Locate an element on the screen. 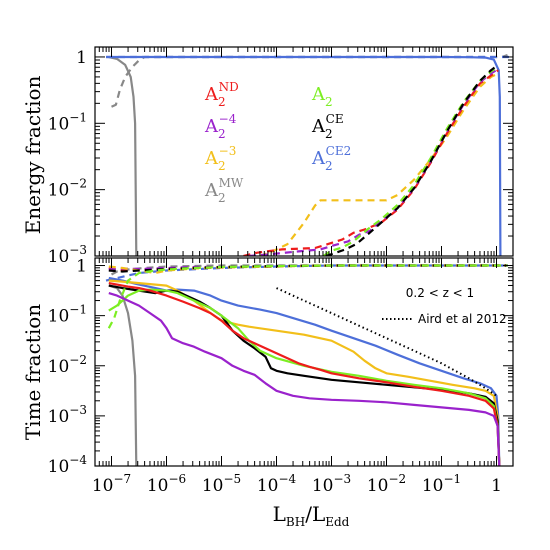  aird-annotation: Aird et al 2012 is located at coordinates (462, 319).